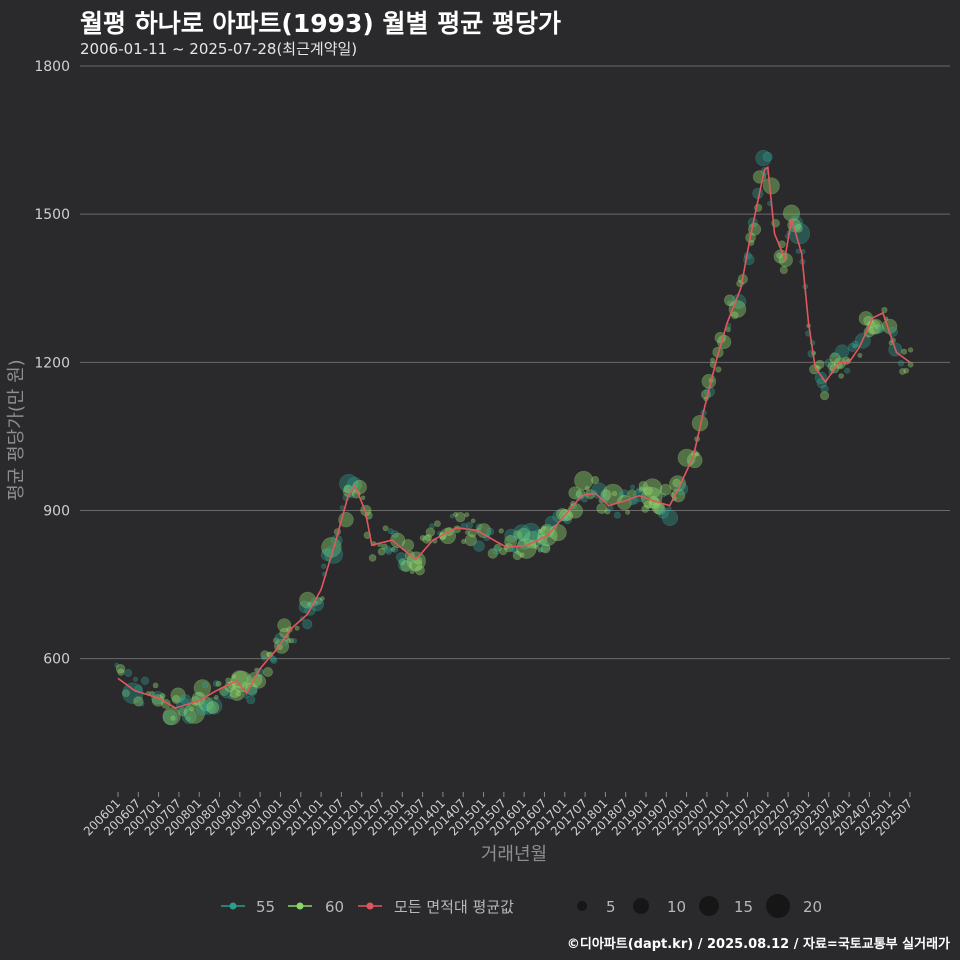 The image size is (960, 960). What do you see at coordinates (52, 363) in the screenshot?
I see `y-tick-label: 1200` at bounding box center [52, 363].